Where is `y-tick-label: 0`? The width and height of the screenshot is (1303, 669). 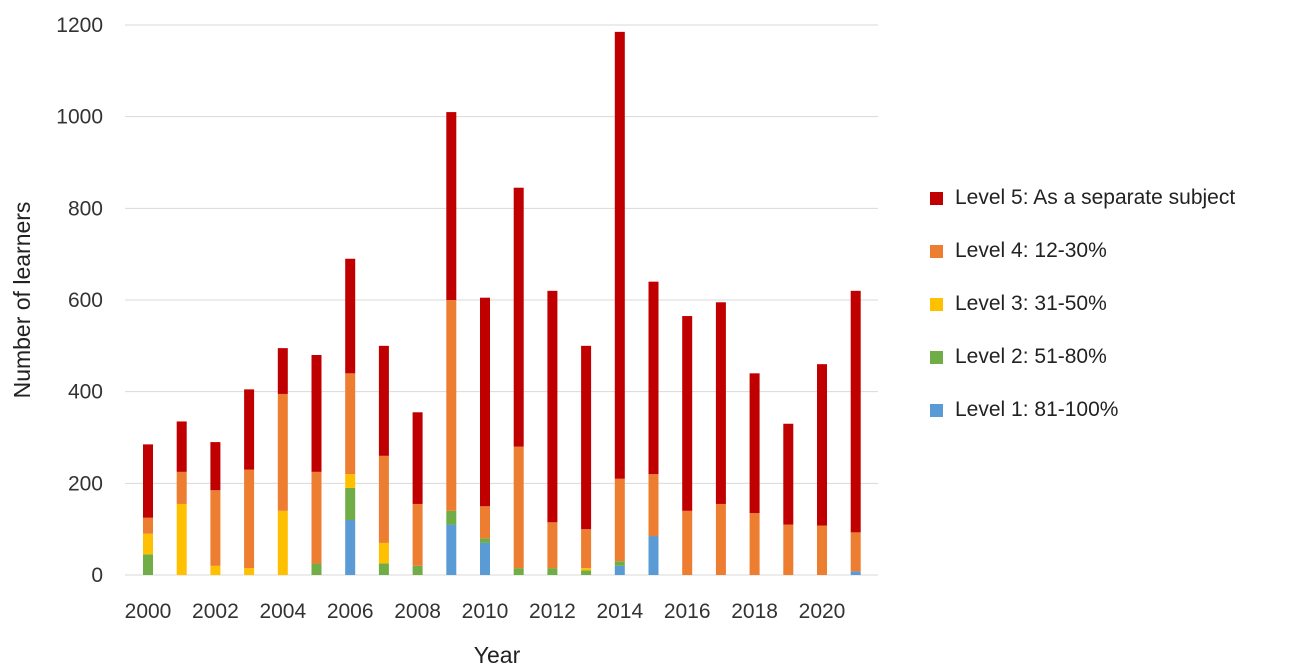 y-tick-label: 0 is located at coordinates (97, 575).